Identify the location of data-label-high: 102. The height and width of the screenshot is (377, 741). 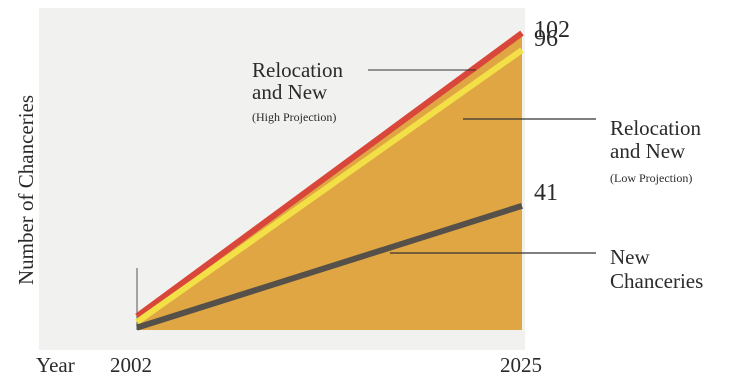
(552, 30).